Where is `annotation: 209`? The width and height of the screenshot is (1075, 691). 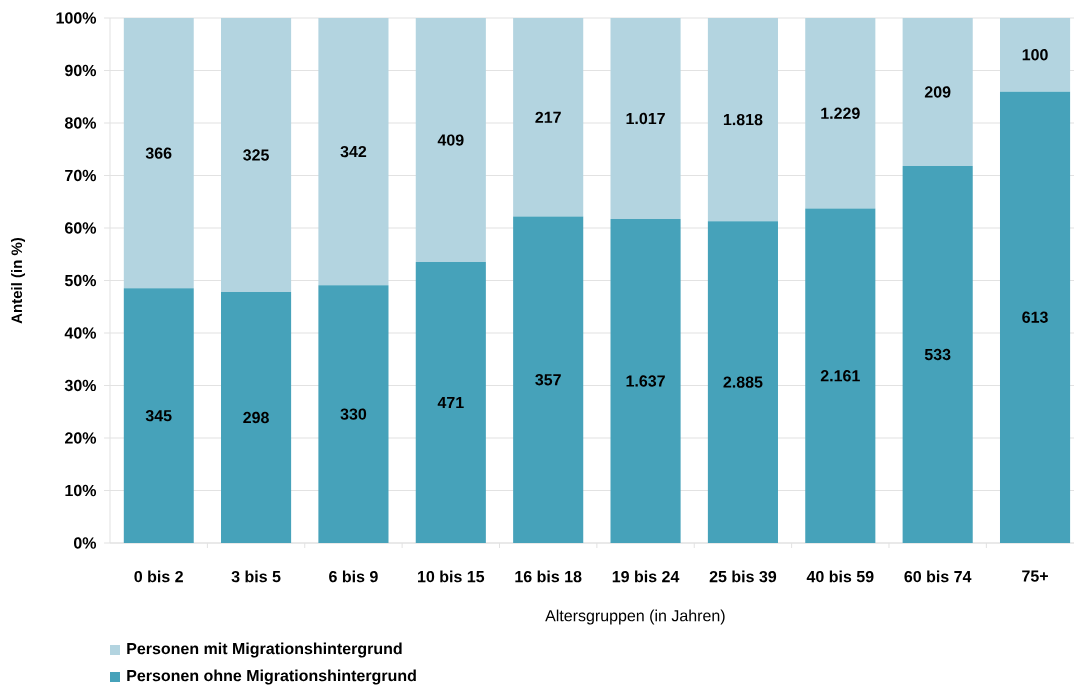
annotation: 209 is located at coordinates (937, 92).